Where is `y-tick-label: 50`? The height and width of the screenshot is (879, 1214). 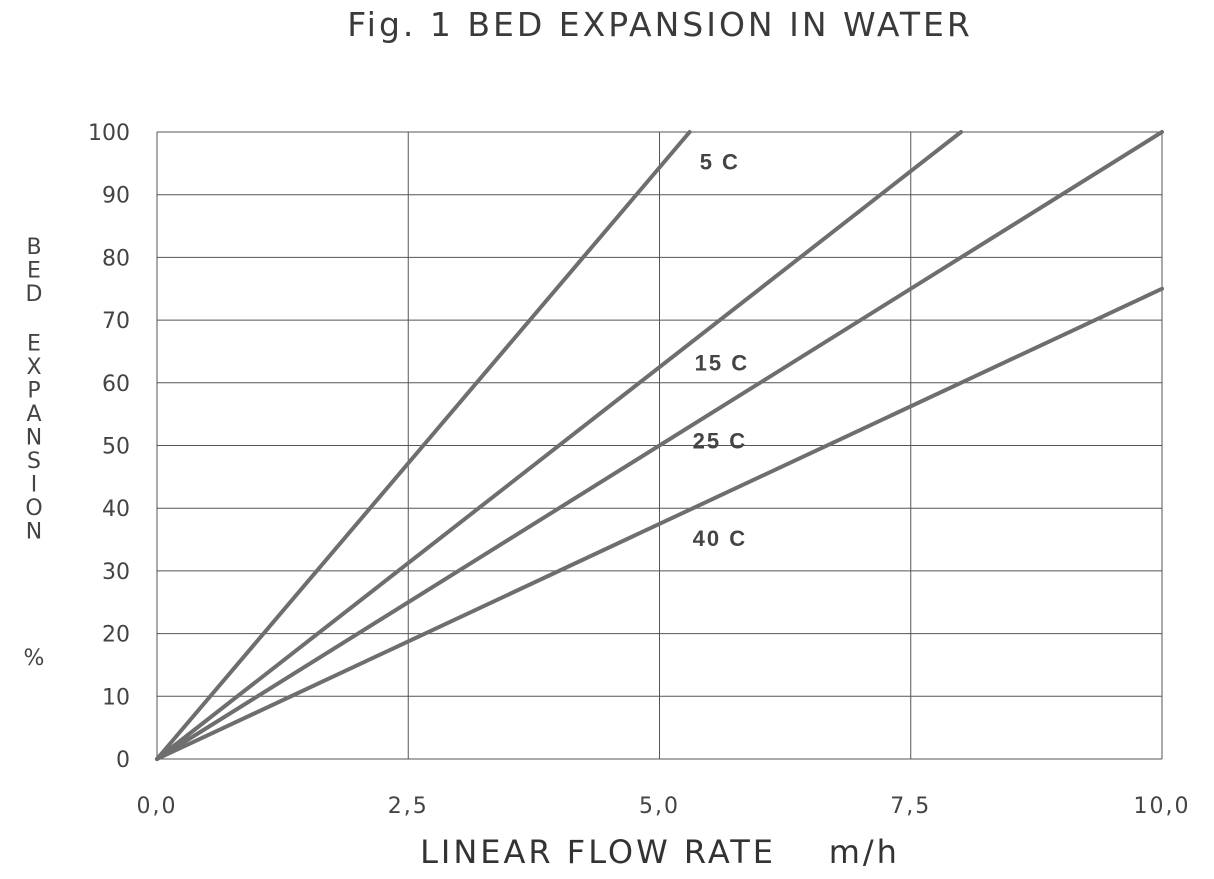 y-tick-label: 50 is located at coordinates (116, 447).